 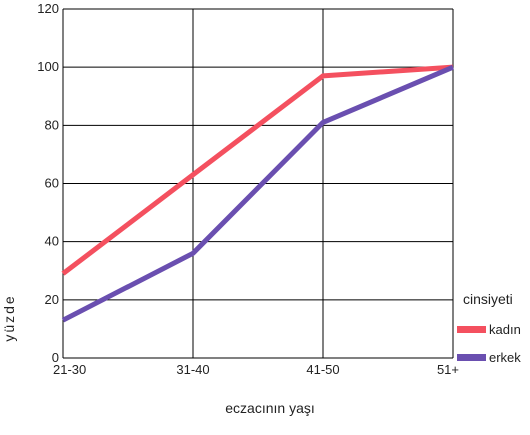 What do you see at coordinates (471, 357) in the screenshot?
I see `legend-swatch-erkek` at bounding box center [471, 357].